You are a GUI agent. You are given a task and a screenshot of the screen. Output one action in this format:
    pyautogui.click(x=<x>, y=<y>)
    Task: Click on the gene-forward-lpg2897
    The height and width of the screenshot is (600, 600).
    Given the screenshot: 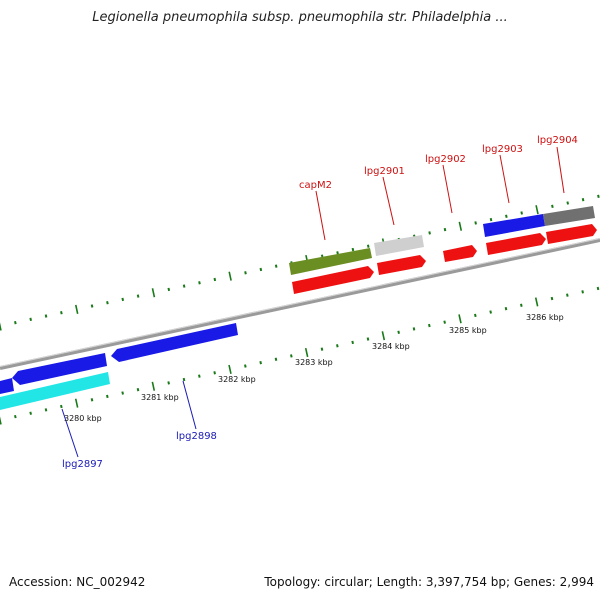 What is the action you would take?
    pyautogui.click(x=59, y=369)
    